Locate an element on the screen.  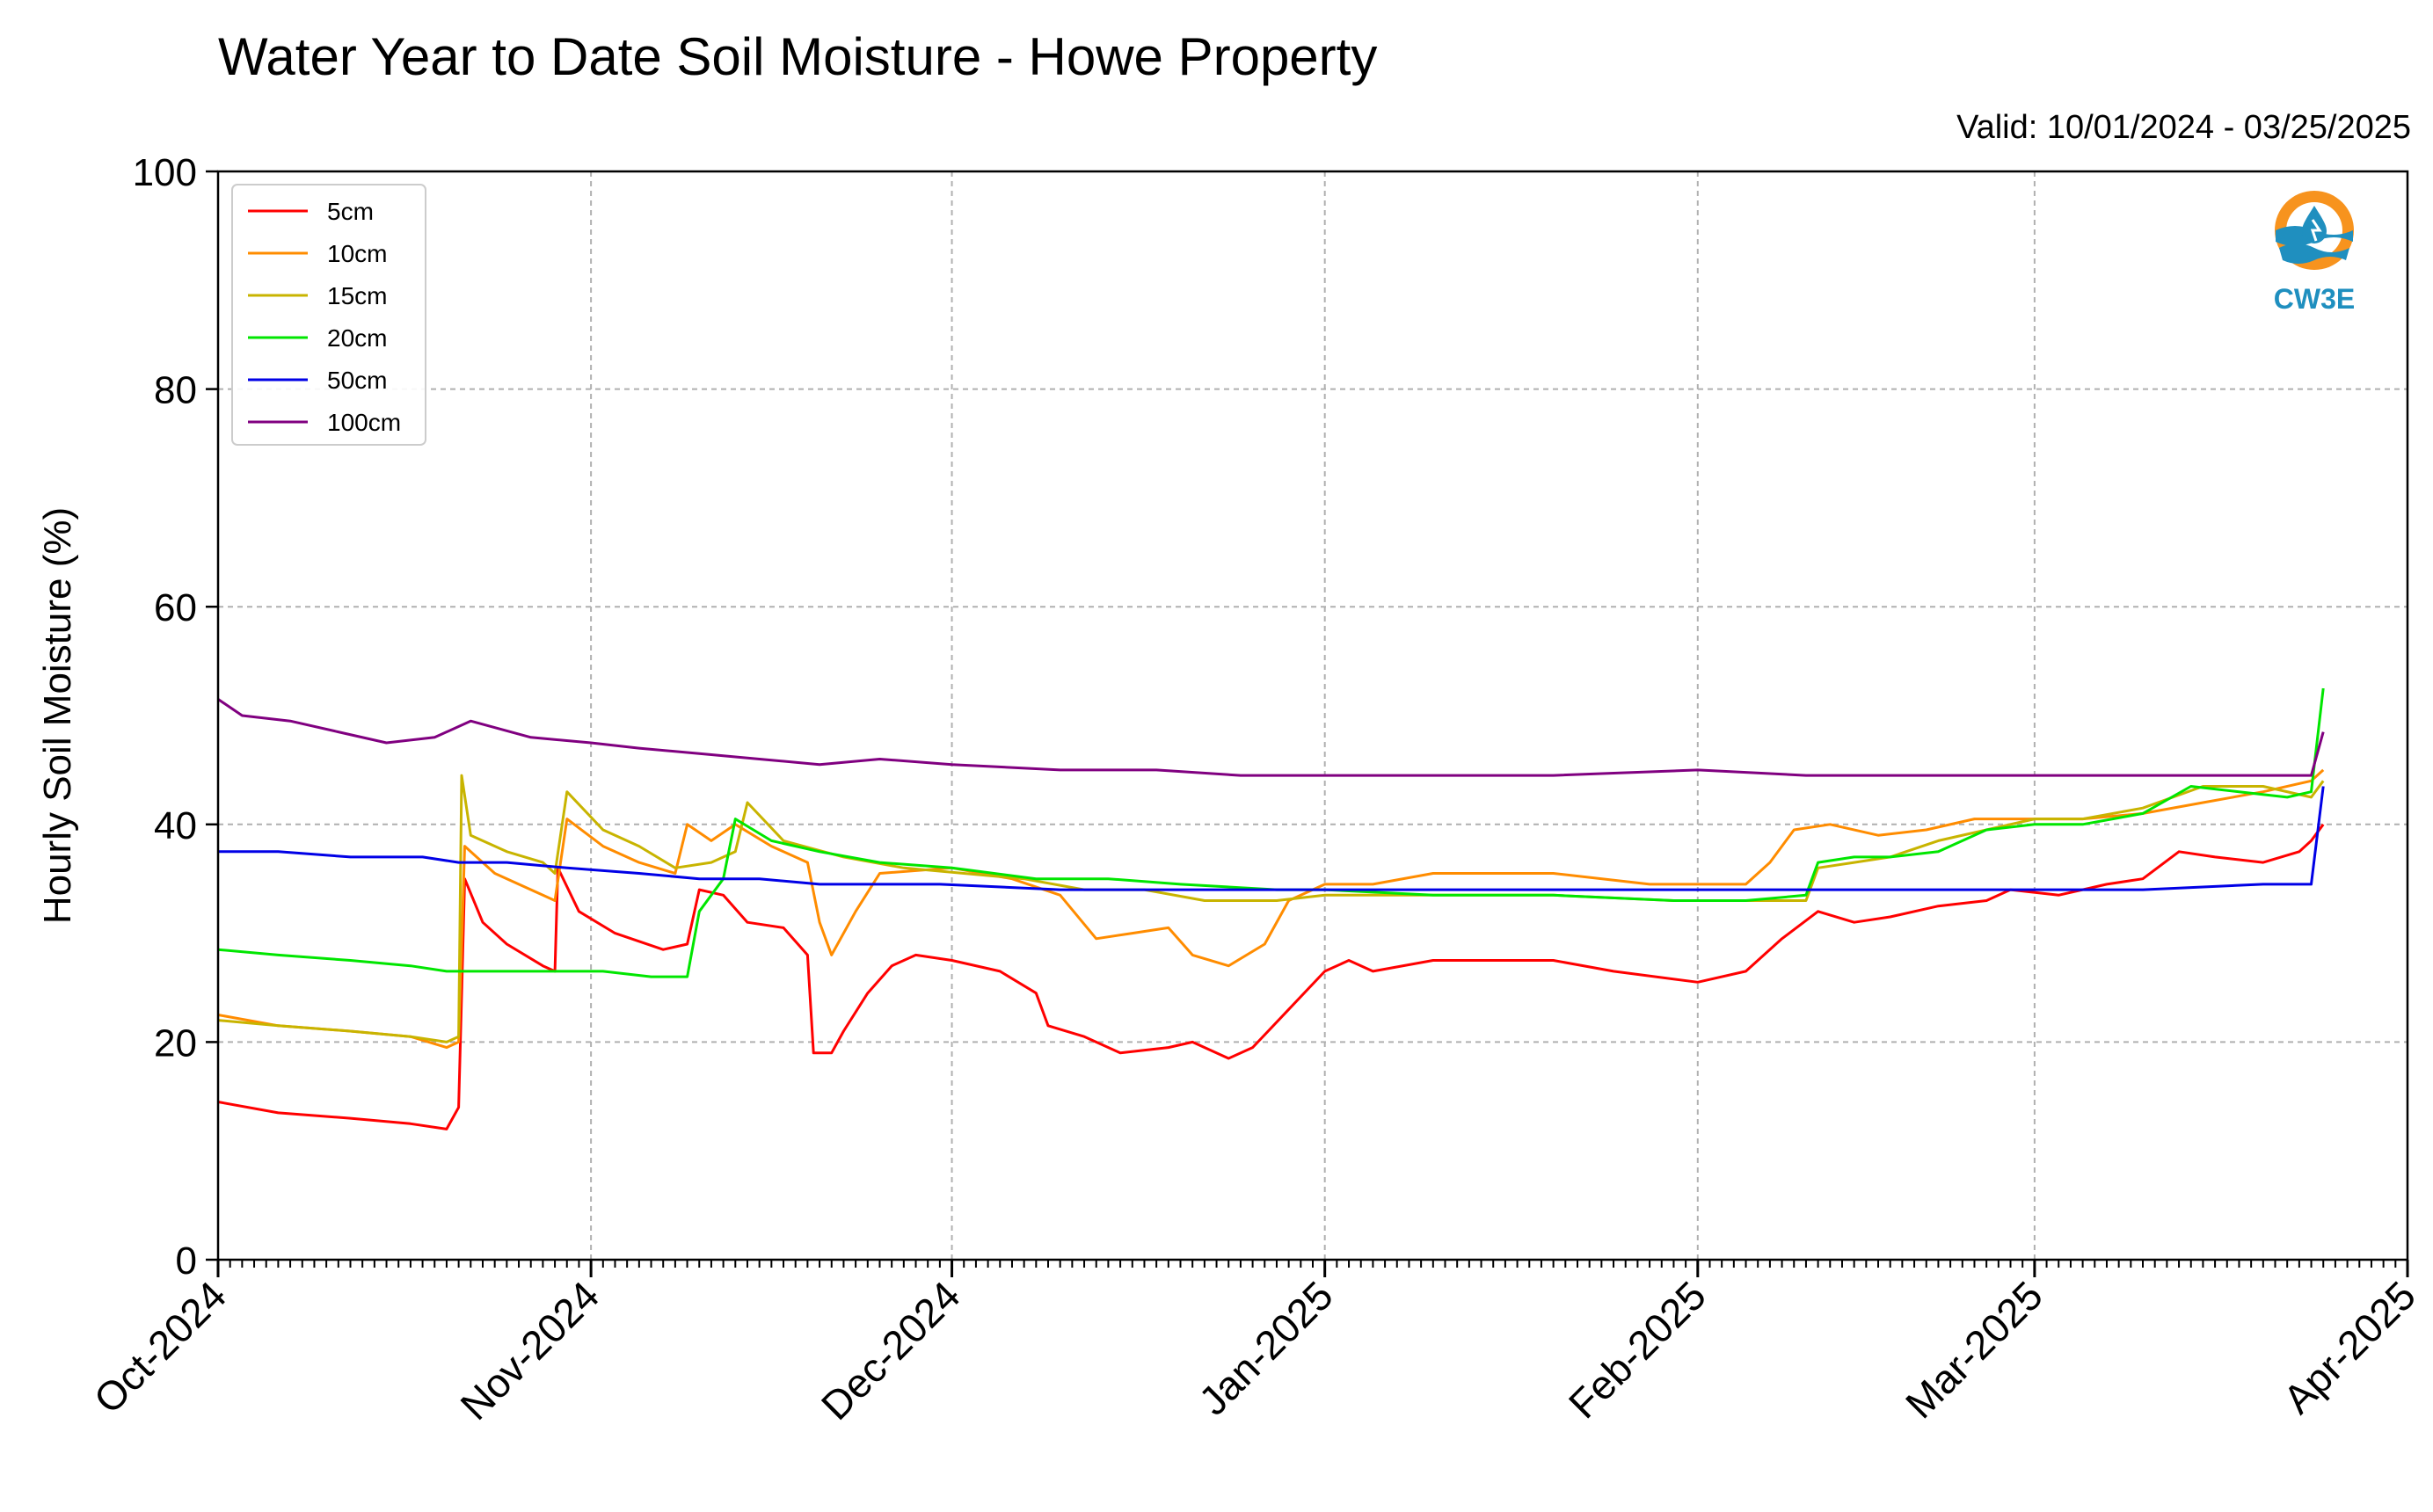
series-line-50cm is located at coordinates (1271, 839).